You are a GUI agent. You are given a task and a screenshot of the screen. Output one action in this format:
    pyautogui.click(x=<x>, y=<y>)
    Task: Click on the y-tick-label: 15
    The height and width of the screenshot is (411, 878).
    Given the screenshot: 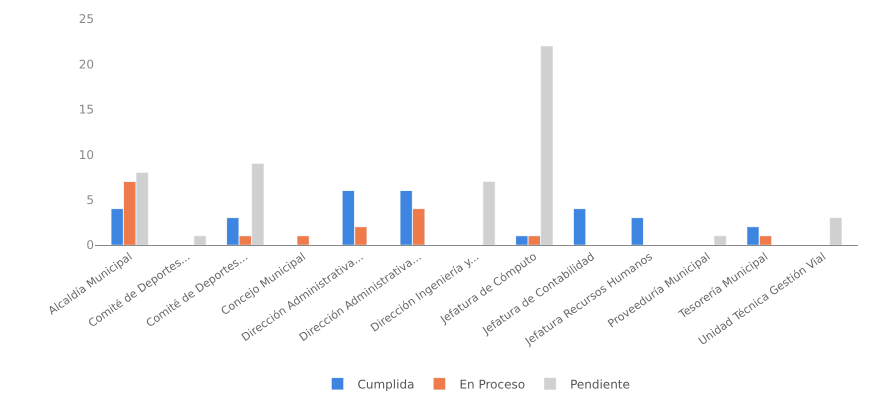 What is the action you would take?
    pyautogui.click(x=86, y=109)
    